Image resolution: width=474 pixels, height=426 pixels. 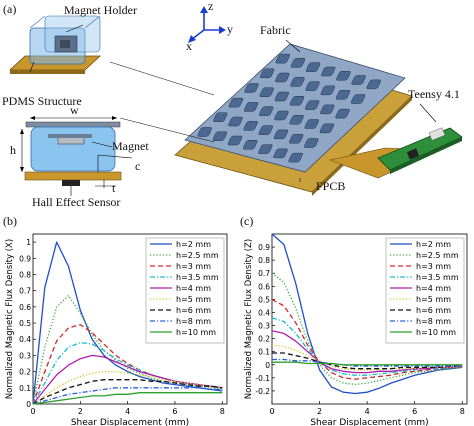 What do you see at coordinates (73, 124) in the screenshot?
I see `fabric-layer` at bounding box center [73, 124].